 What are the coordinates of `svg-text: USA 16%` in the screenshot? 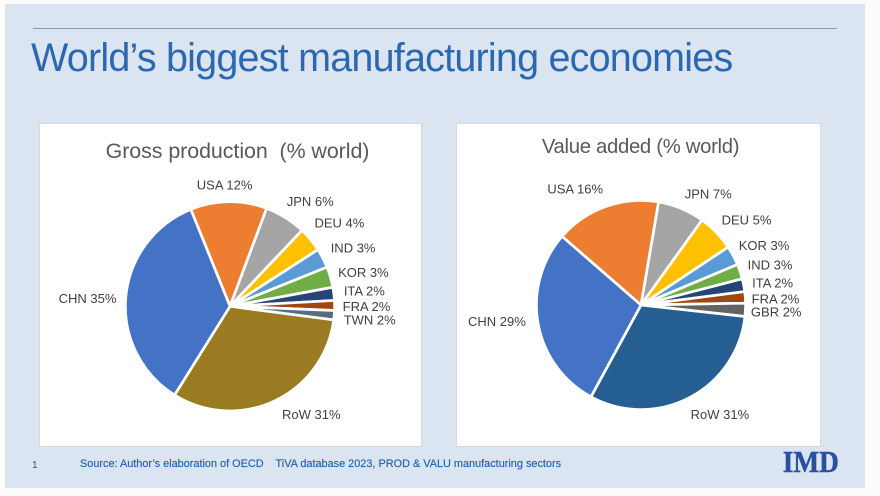 It's located at (575, 189).